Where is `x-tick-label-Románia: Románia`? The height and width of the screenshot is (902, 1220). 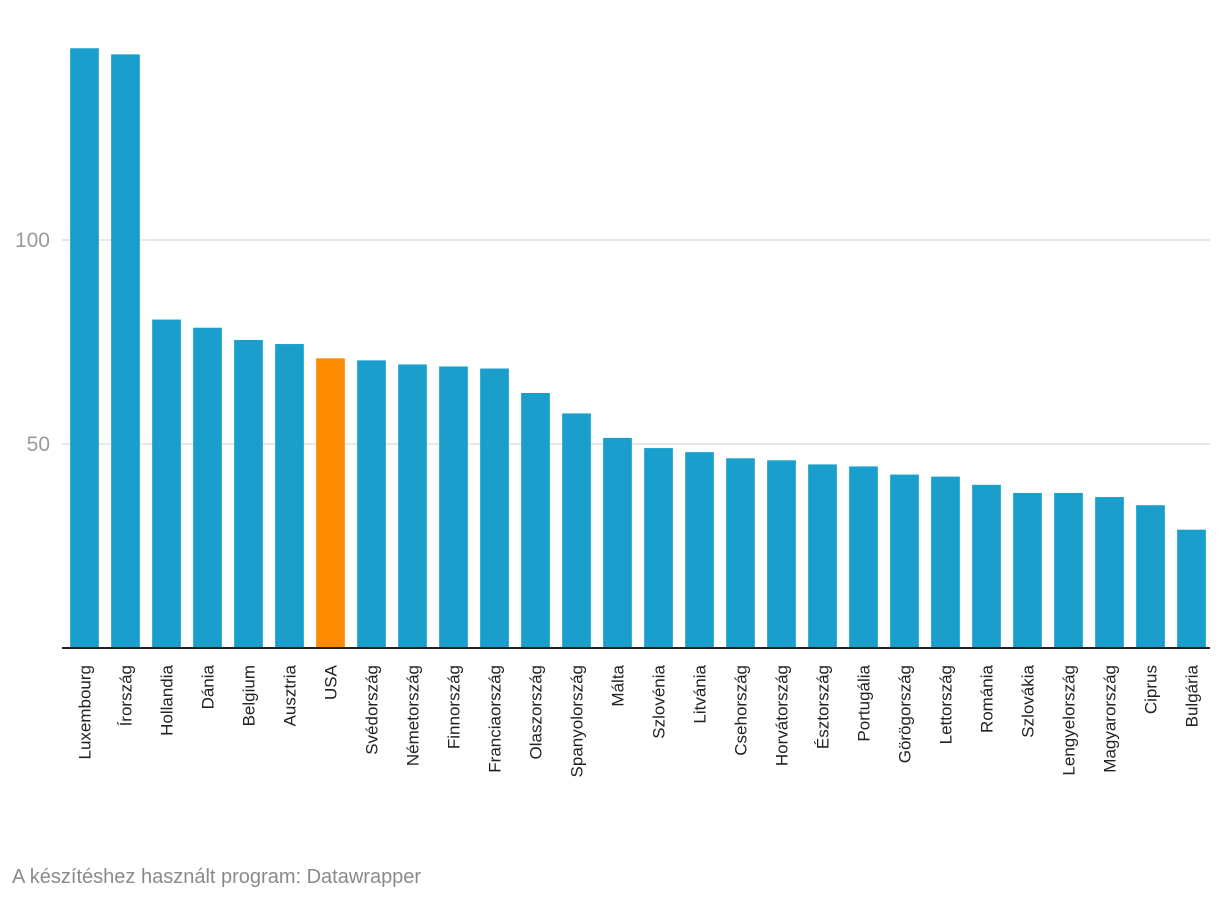 x-tick-label-Románia: Románia is located at coordinates (987, 698).